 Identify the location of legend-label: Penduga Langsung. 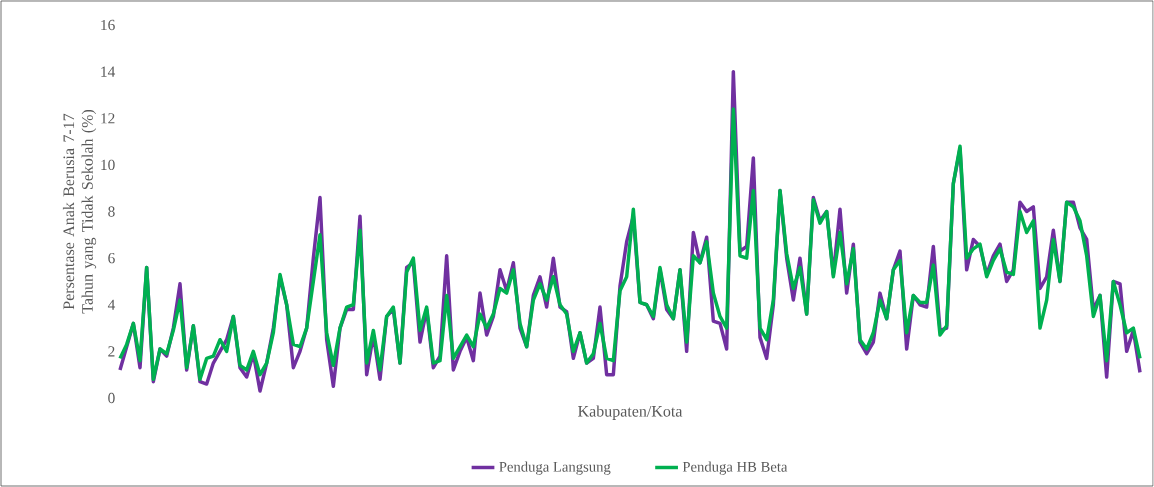
(555, 468).